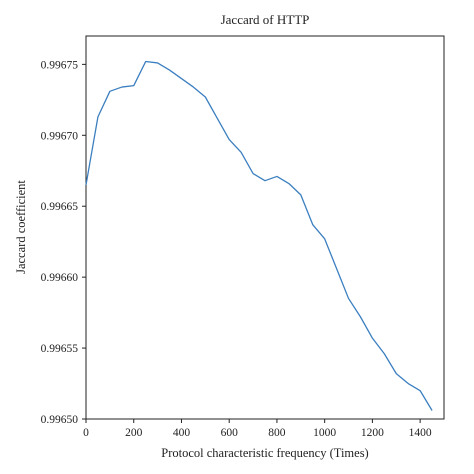  What do you see at coordinates (324, 433) in the screenshot?
I see `x-tick-label: 1000` at bounding box center [324, 433].